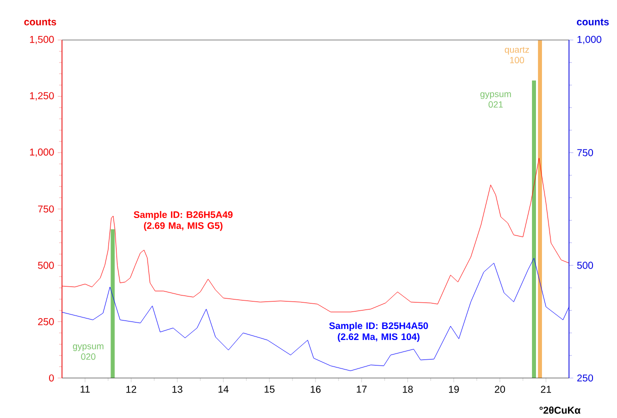 This screenshot has width=617, height=418. Describe the element at coordinates (407, 389) in the screenshot. I see `x-tick-label: 18` at that location.